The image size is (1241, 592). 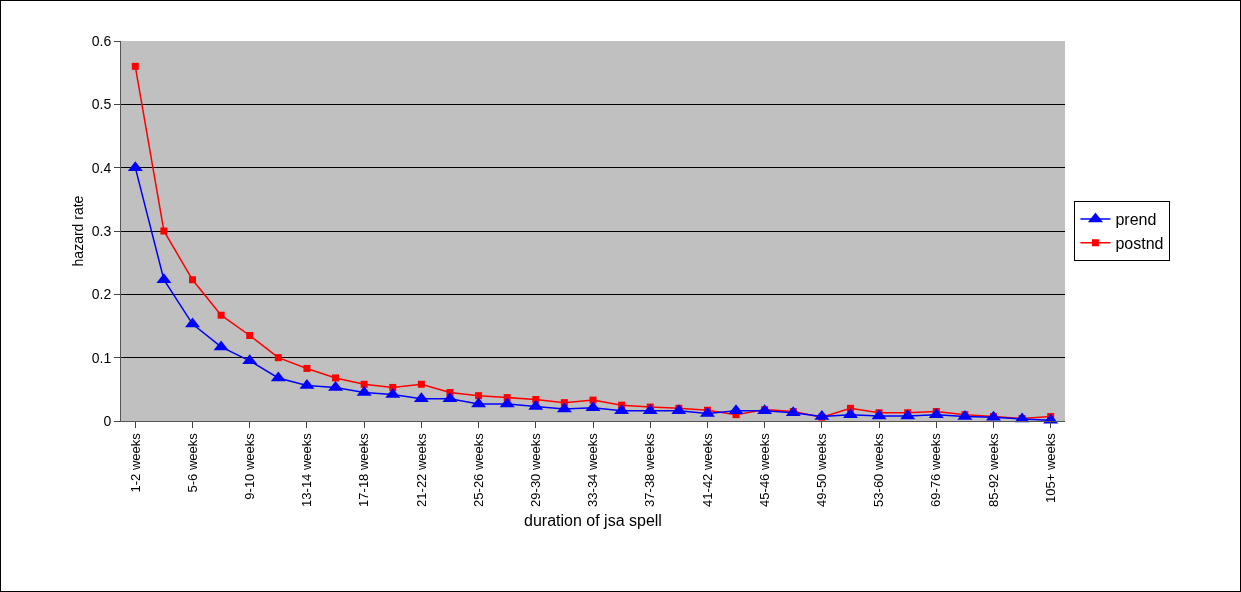 What do you see at coordinates (536, 469) in the screenshot?
I see `x-tick-label: 29-30 weeks` at bounding box center [536, 469].